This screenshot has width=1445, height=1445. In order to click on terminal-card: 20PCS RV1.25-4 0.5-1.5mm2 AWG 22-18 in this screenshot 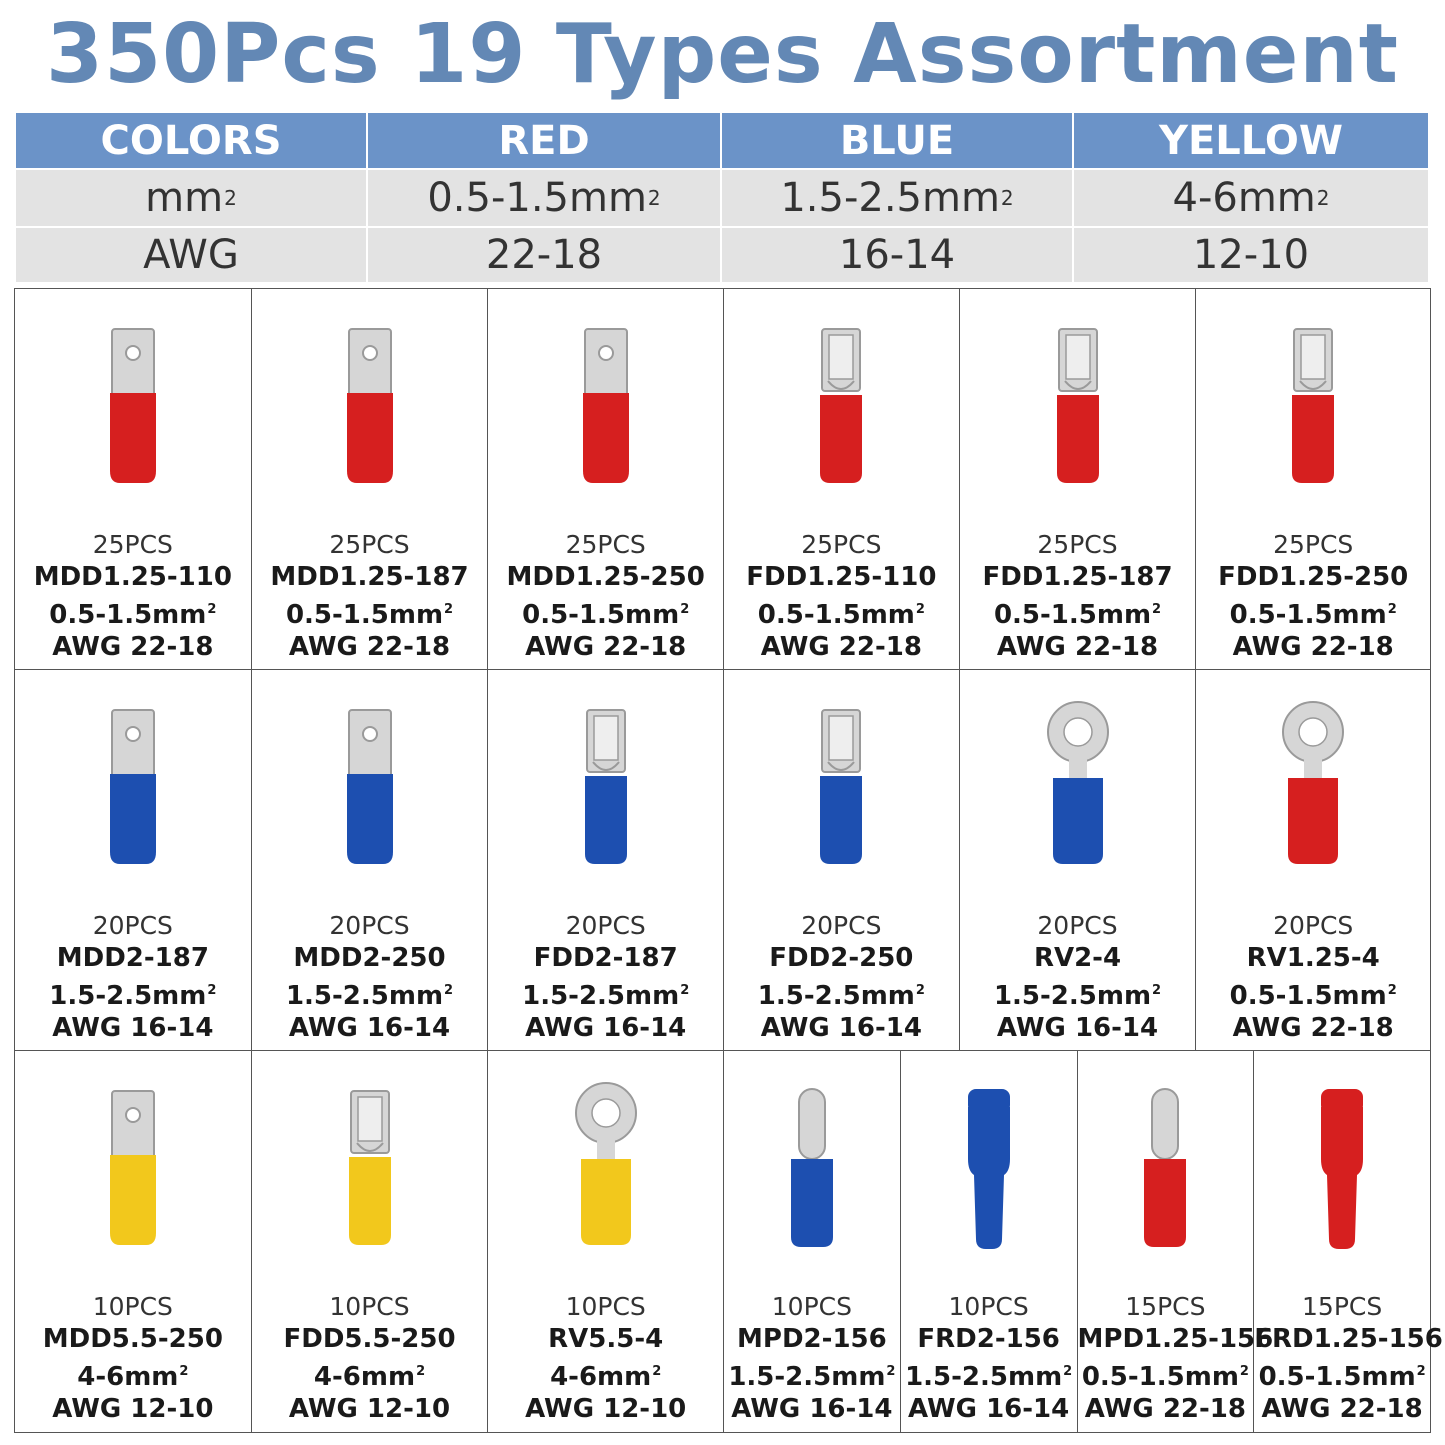, I will do `click(1313, 860)`.